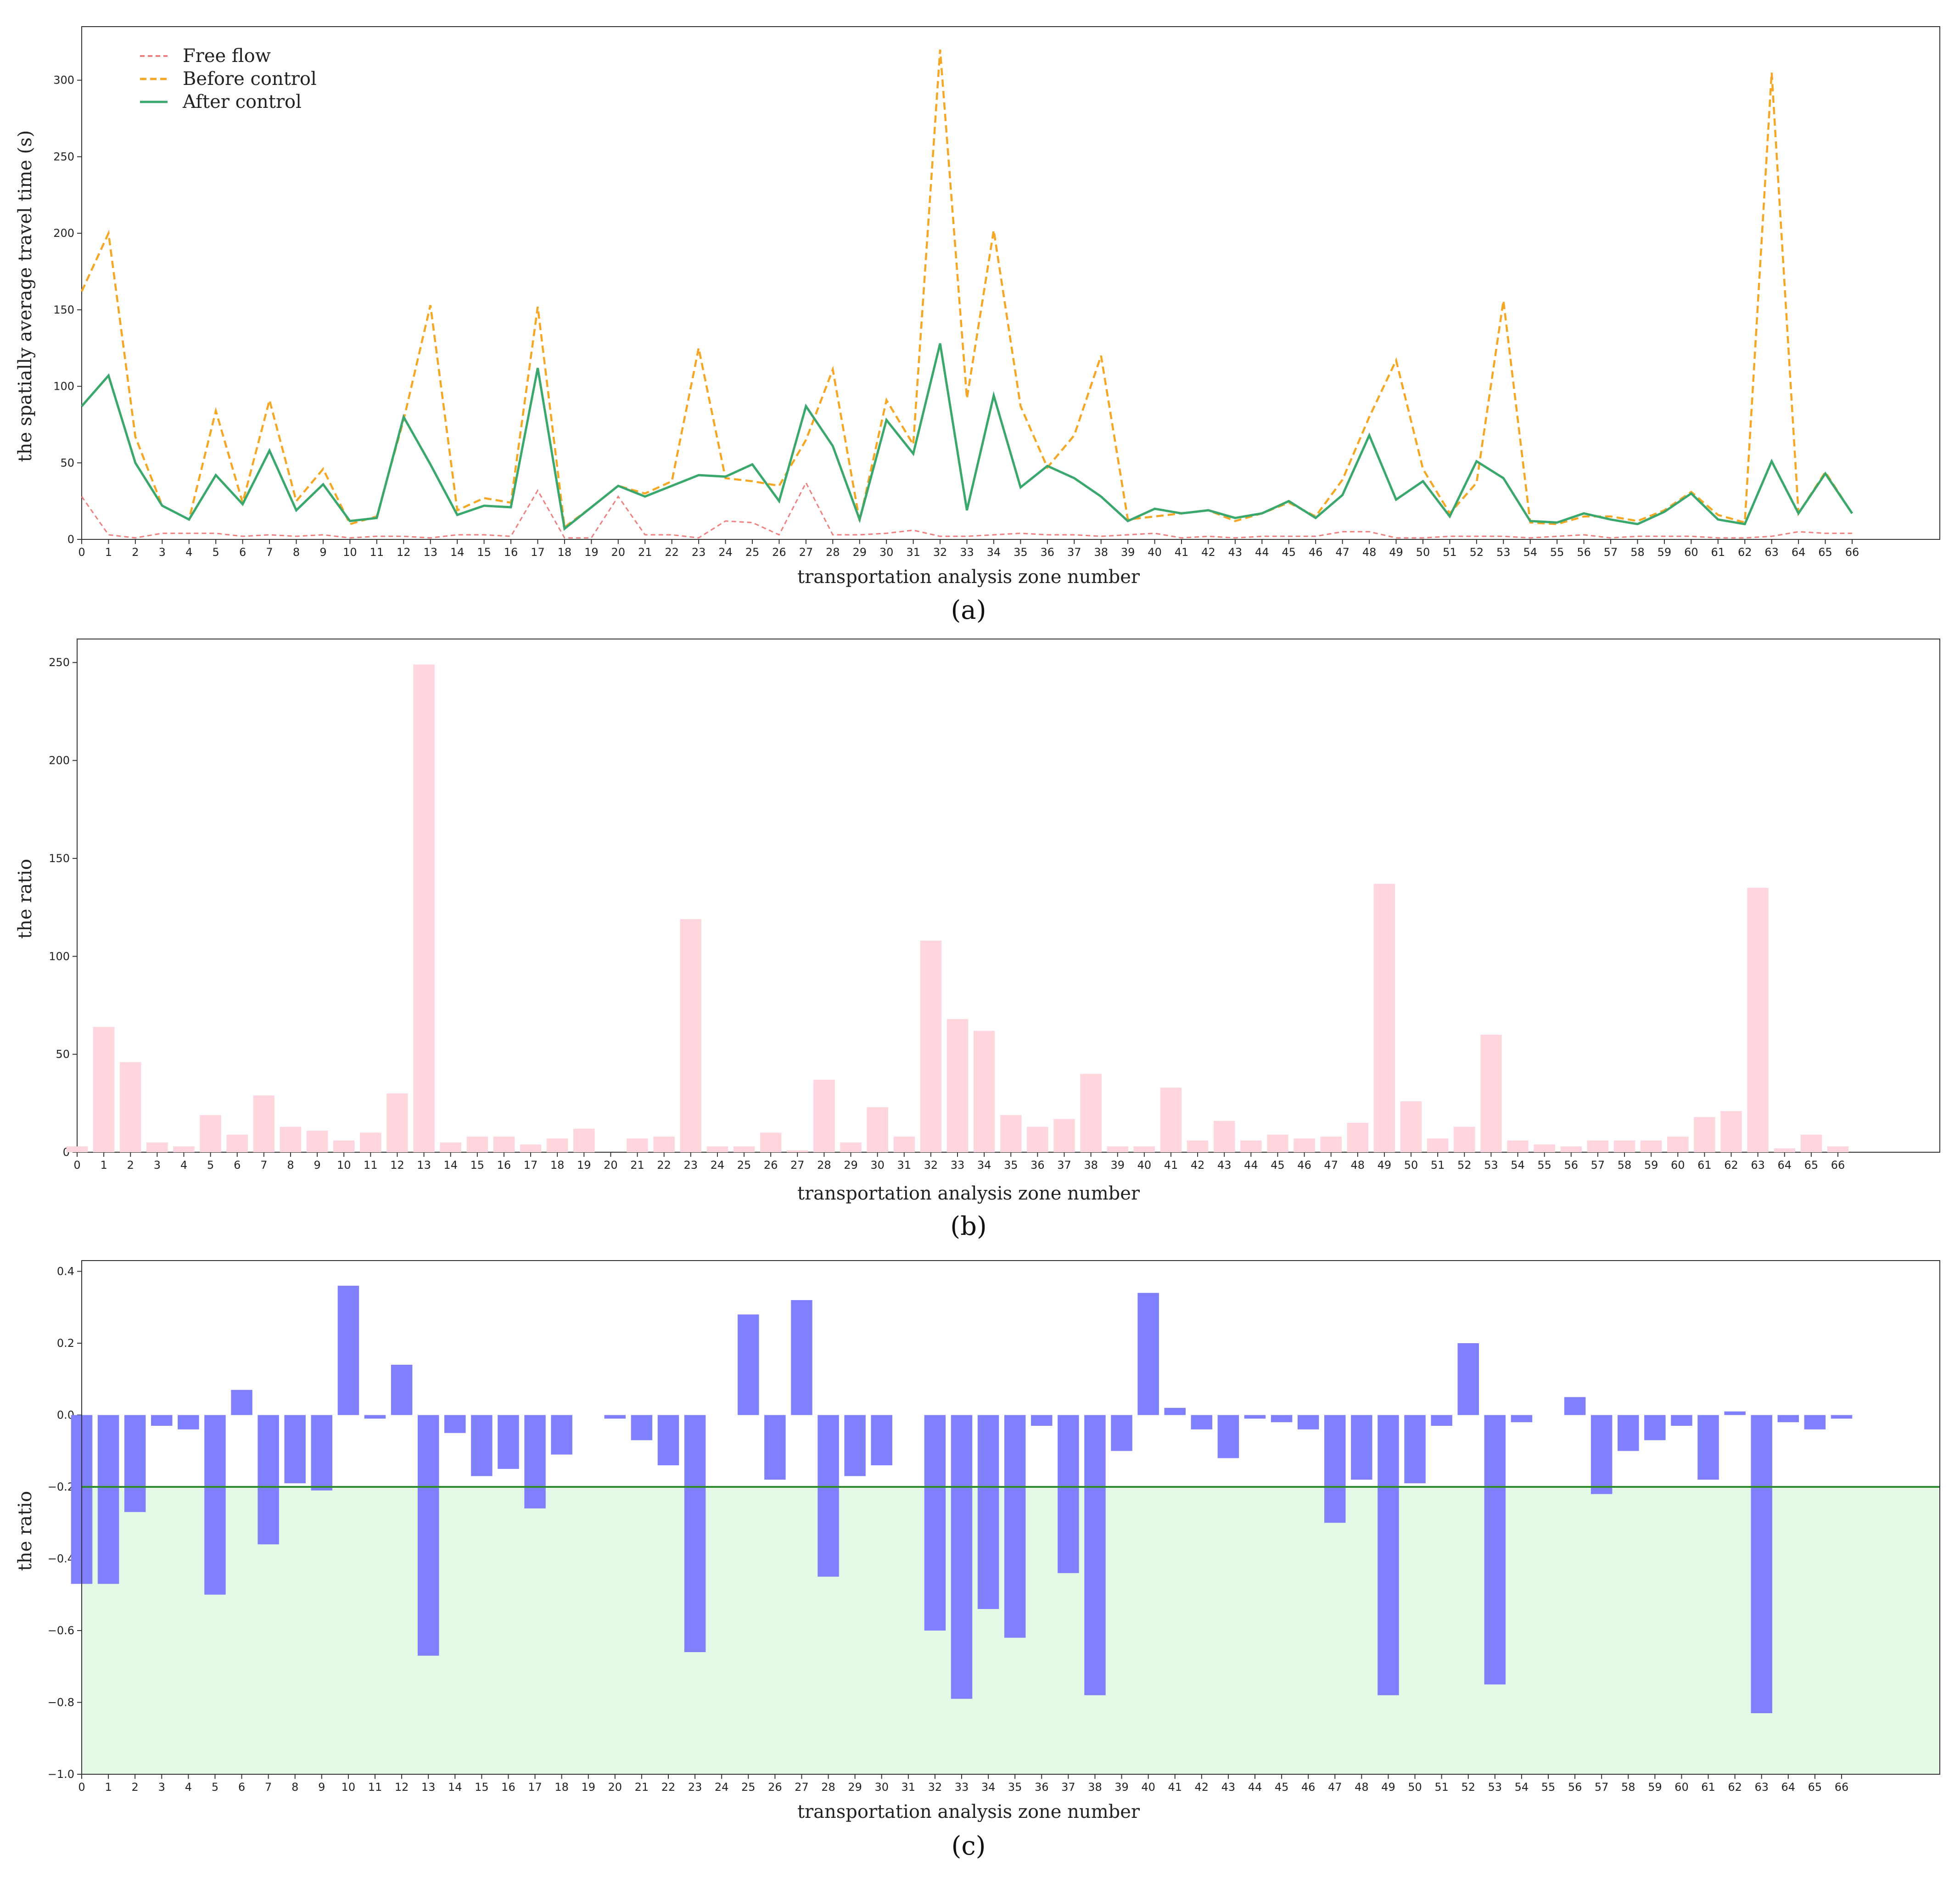 The width and height of the screenshot is (1960, 1878). Describe the element at coordinates (63, 156) in the screenshot. I see `panel-a-y-tick-label: 250` at that location.